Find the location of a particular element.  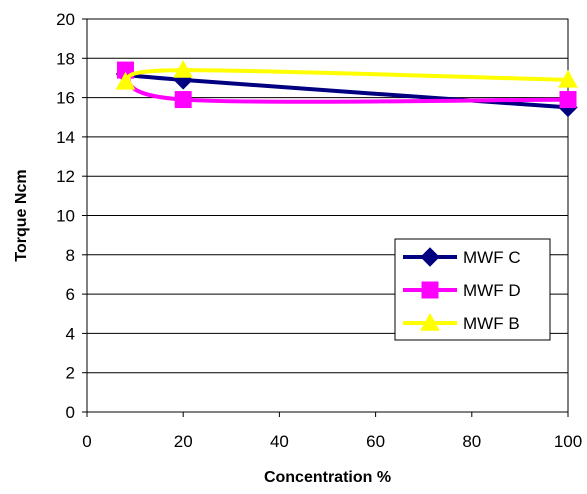

y-axis-title: Torque Ncm is located at coordinates (21, 215).